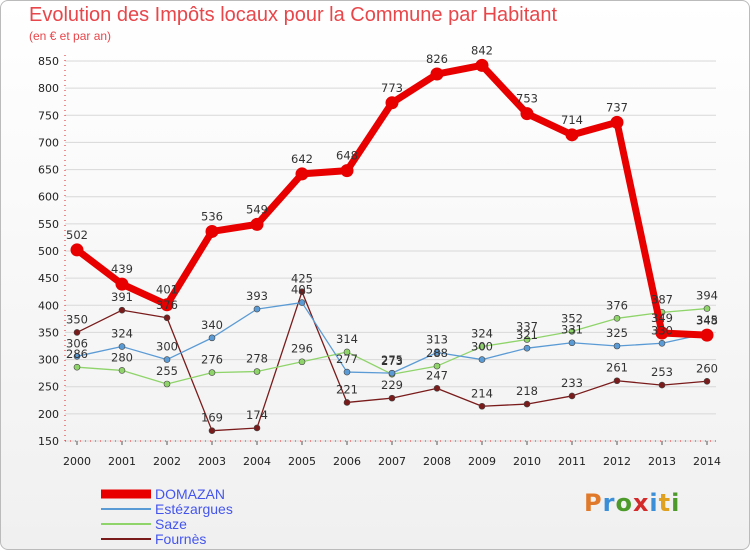 This screenshot has height=550, width=750. Describe the element at coordinates (572, 318) in the screenshot. I see `data-label: 352` at that location.